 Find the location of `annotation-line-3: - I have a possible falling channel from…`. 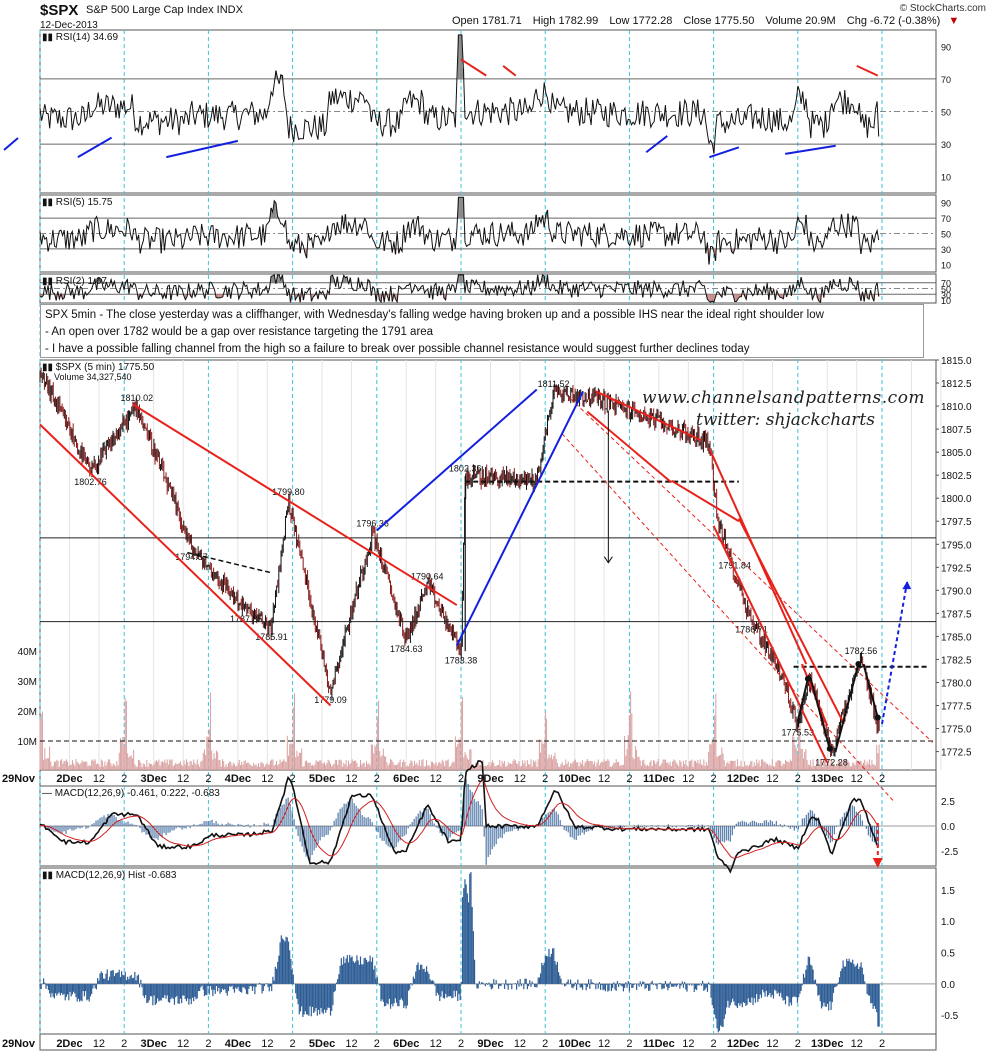

annotation-line-3: - I have a possible falling channel from… is located at coordinates (397, 349).